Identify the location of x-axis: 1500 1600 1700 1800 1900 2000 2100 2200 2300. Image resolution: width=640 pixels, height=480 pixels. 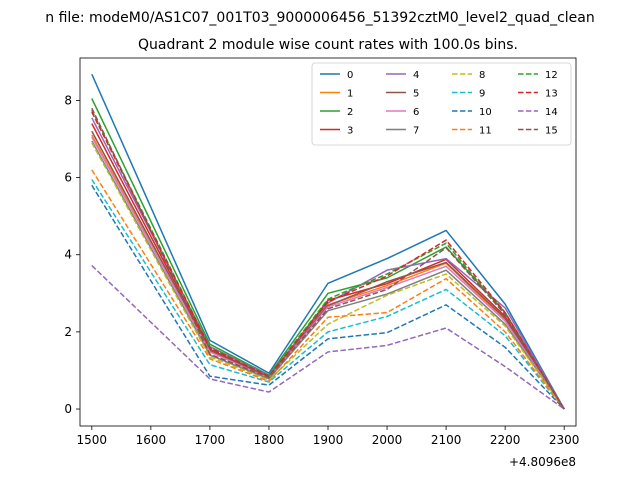
(328, 436).